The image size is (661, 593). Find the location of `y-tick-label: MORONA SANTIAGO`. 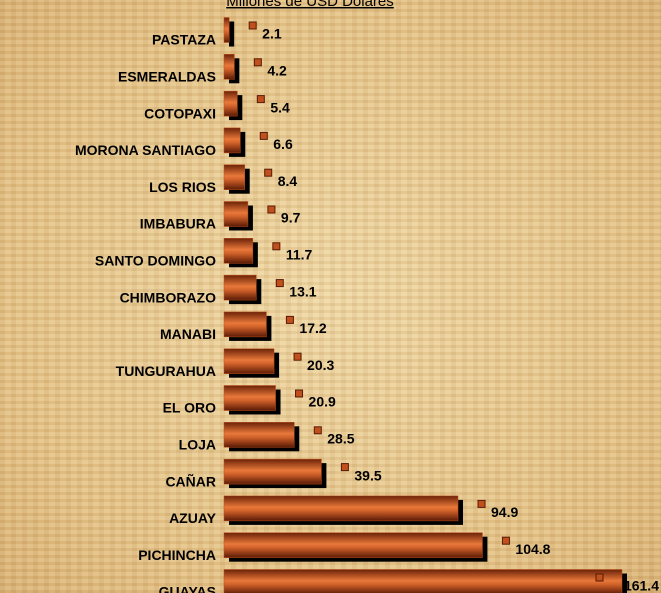

y-tick-label: MORONA SANTIAGO is located at coordinates (145, 150).